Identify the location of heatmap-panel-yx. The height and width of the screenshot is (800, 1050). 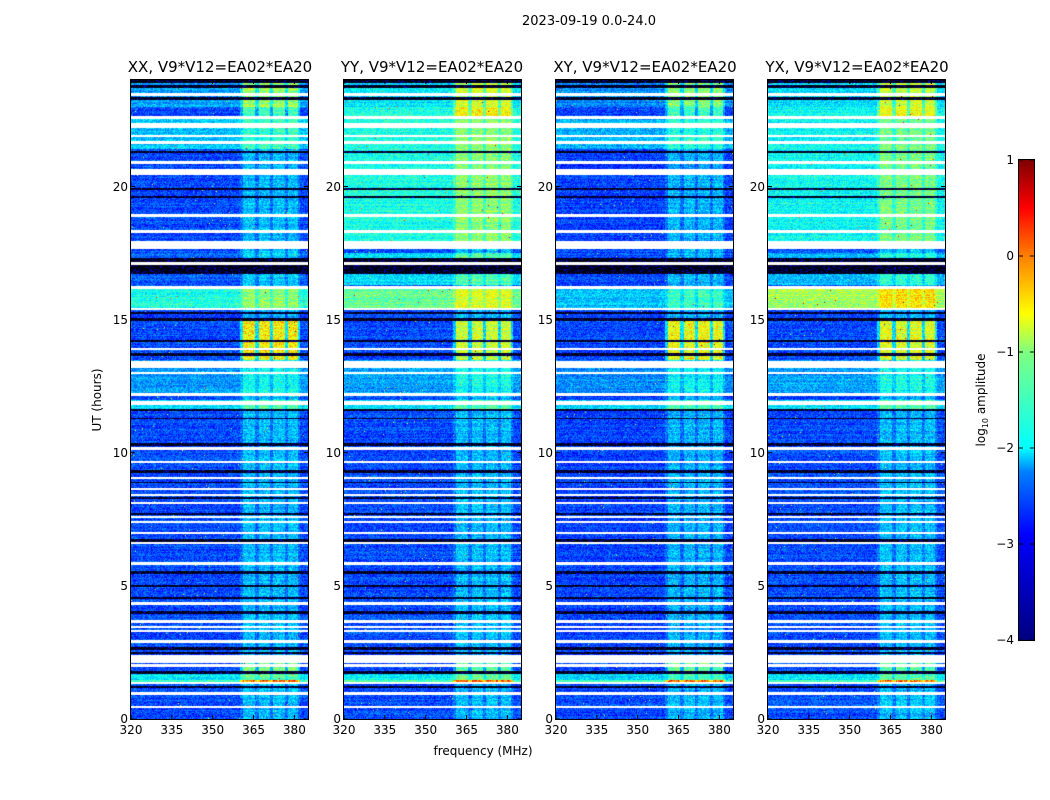
(856, 399).